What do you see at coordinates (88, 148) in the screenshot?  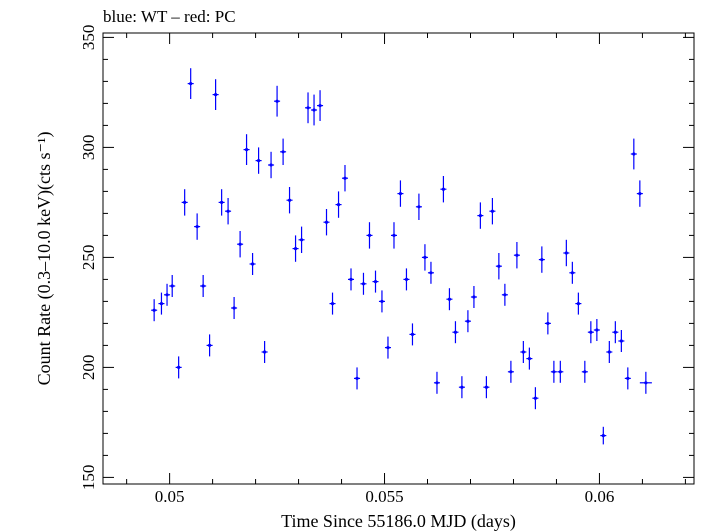 I see `y-tick-label: 300` at bounding box center [88, 148].